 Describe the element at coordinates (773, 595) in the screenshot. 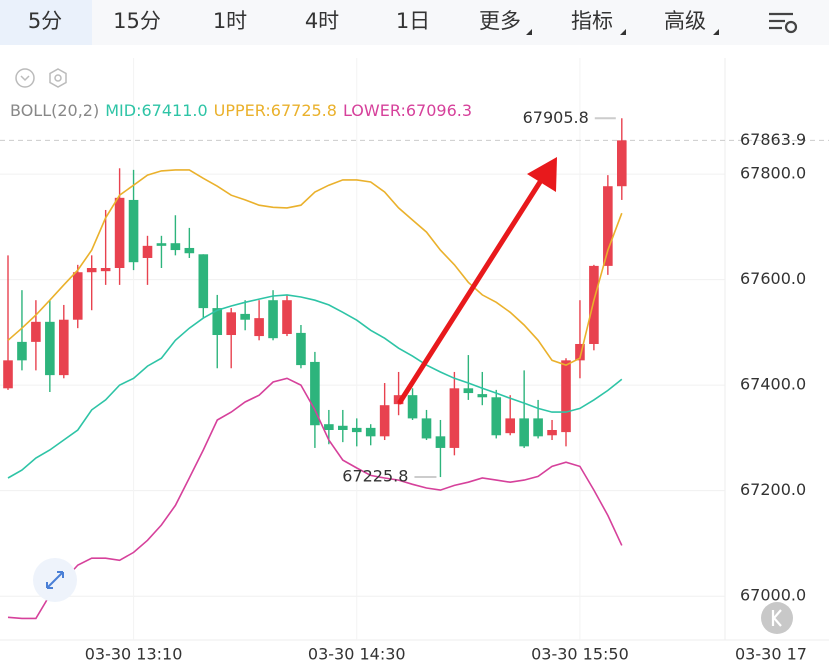

I see `y-tick-label: 67000.0` at that location.